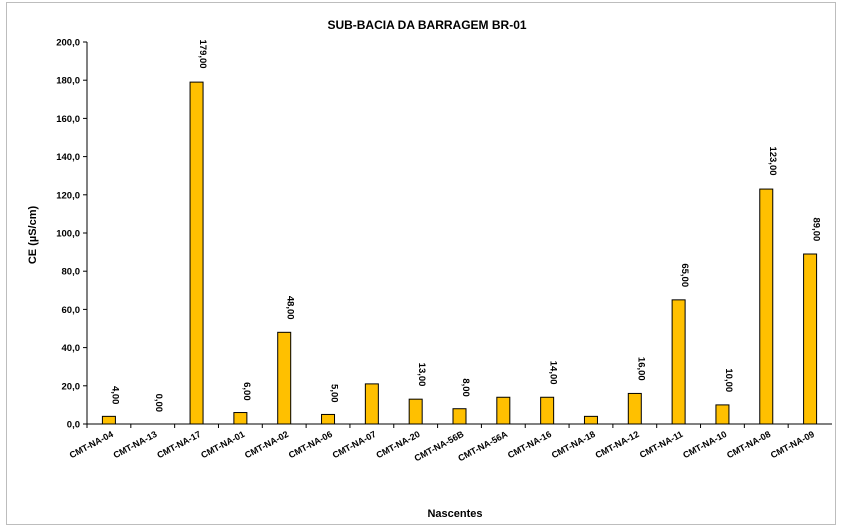 The height and width of the screenshot is (529, 841). Describe the element at coordinates (310, 444) in the screenshot. I see `x-tick-label: CMT-NA-06` at that location.